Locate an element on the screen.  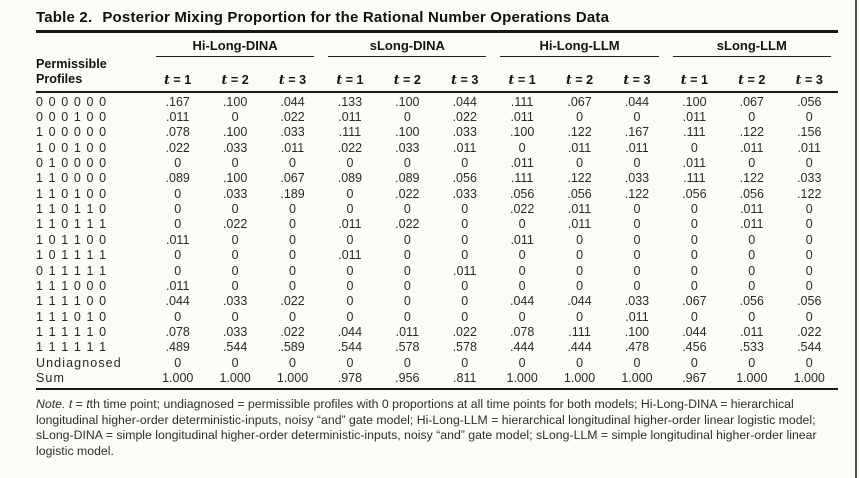
profile-cell: 1 1 0 0 0 0 is located at coordinates (72, 178).